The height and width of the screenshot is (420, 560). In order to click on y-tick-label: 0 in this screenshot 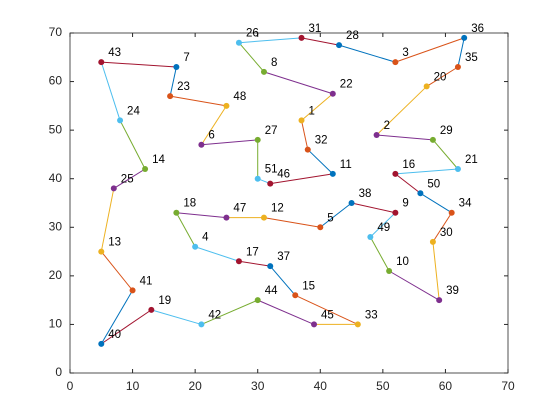, I will do `click(58, 372)`.